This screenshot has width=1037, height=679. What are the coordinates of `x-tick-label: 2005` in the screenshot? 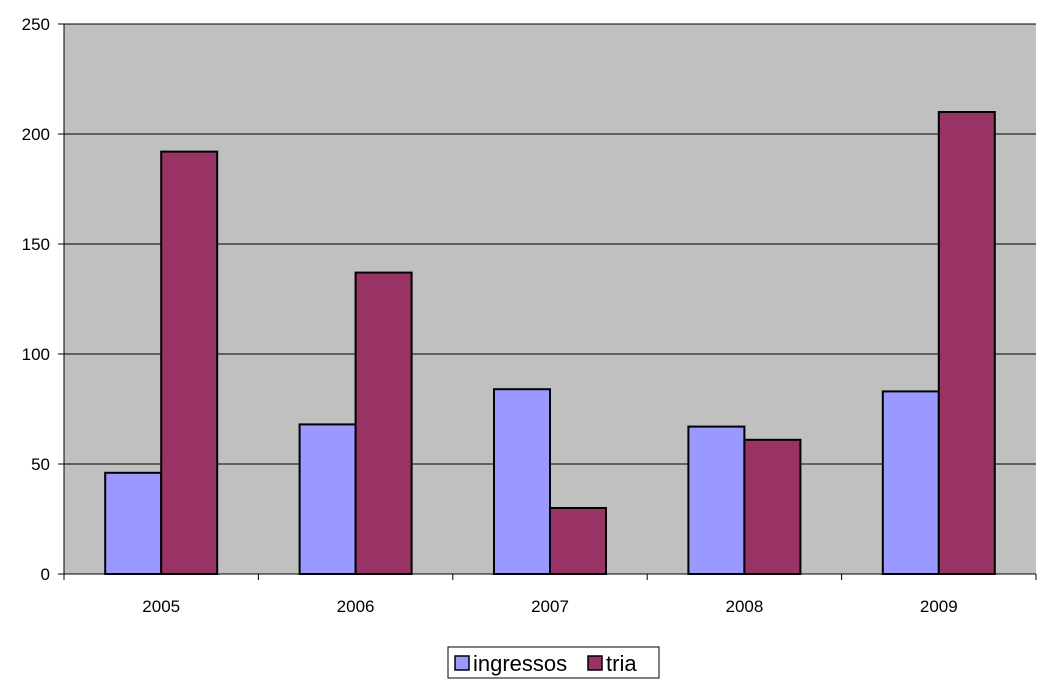 It's located at (161, 606).